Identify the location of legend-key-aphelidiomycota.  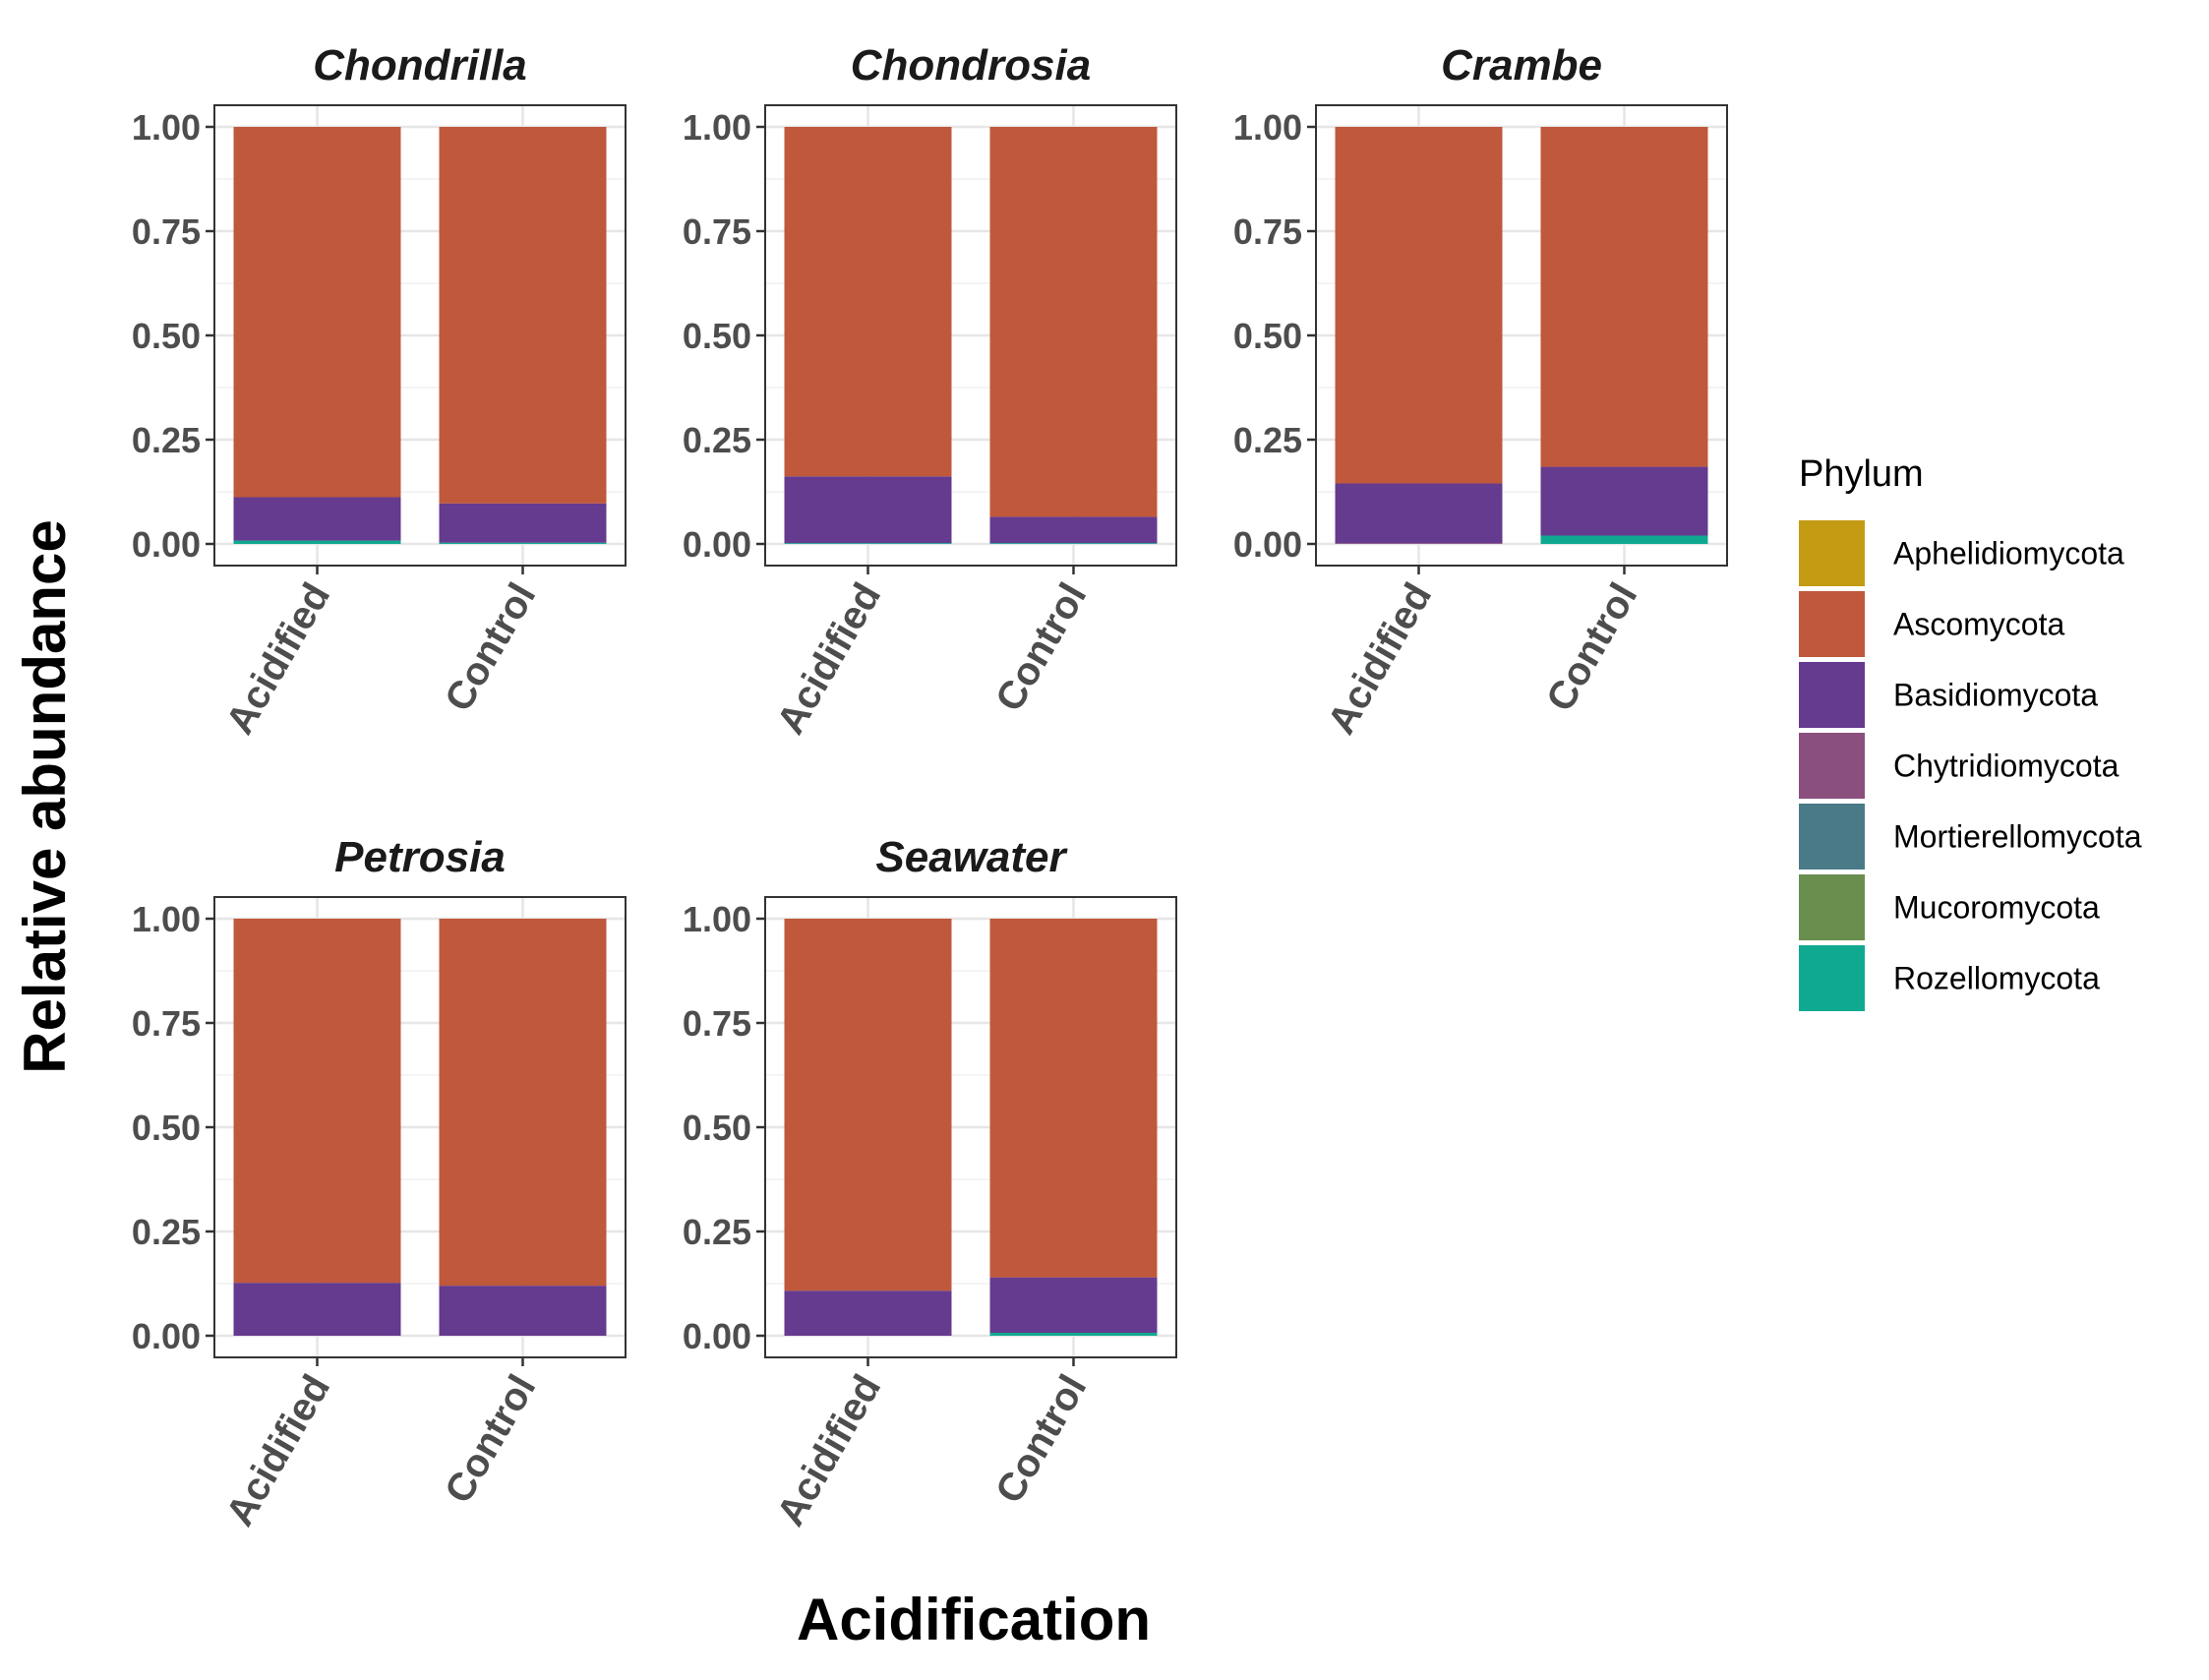
(1832, 553).